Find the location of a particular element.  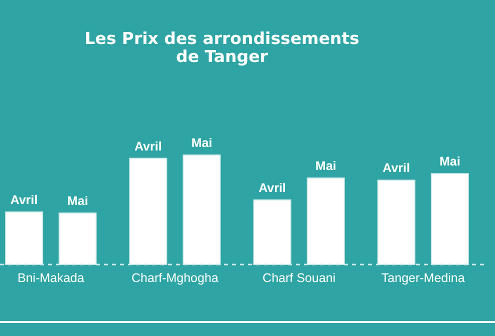

x-tick-label: Charf-Mghogha is located at coordinates (175, 278).